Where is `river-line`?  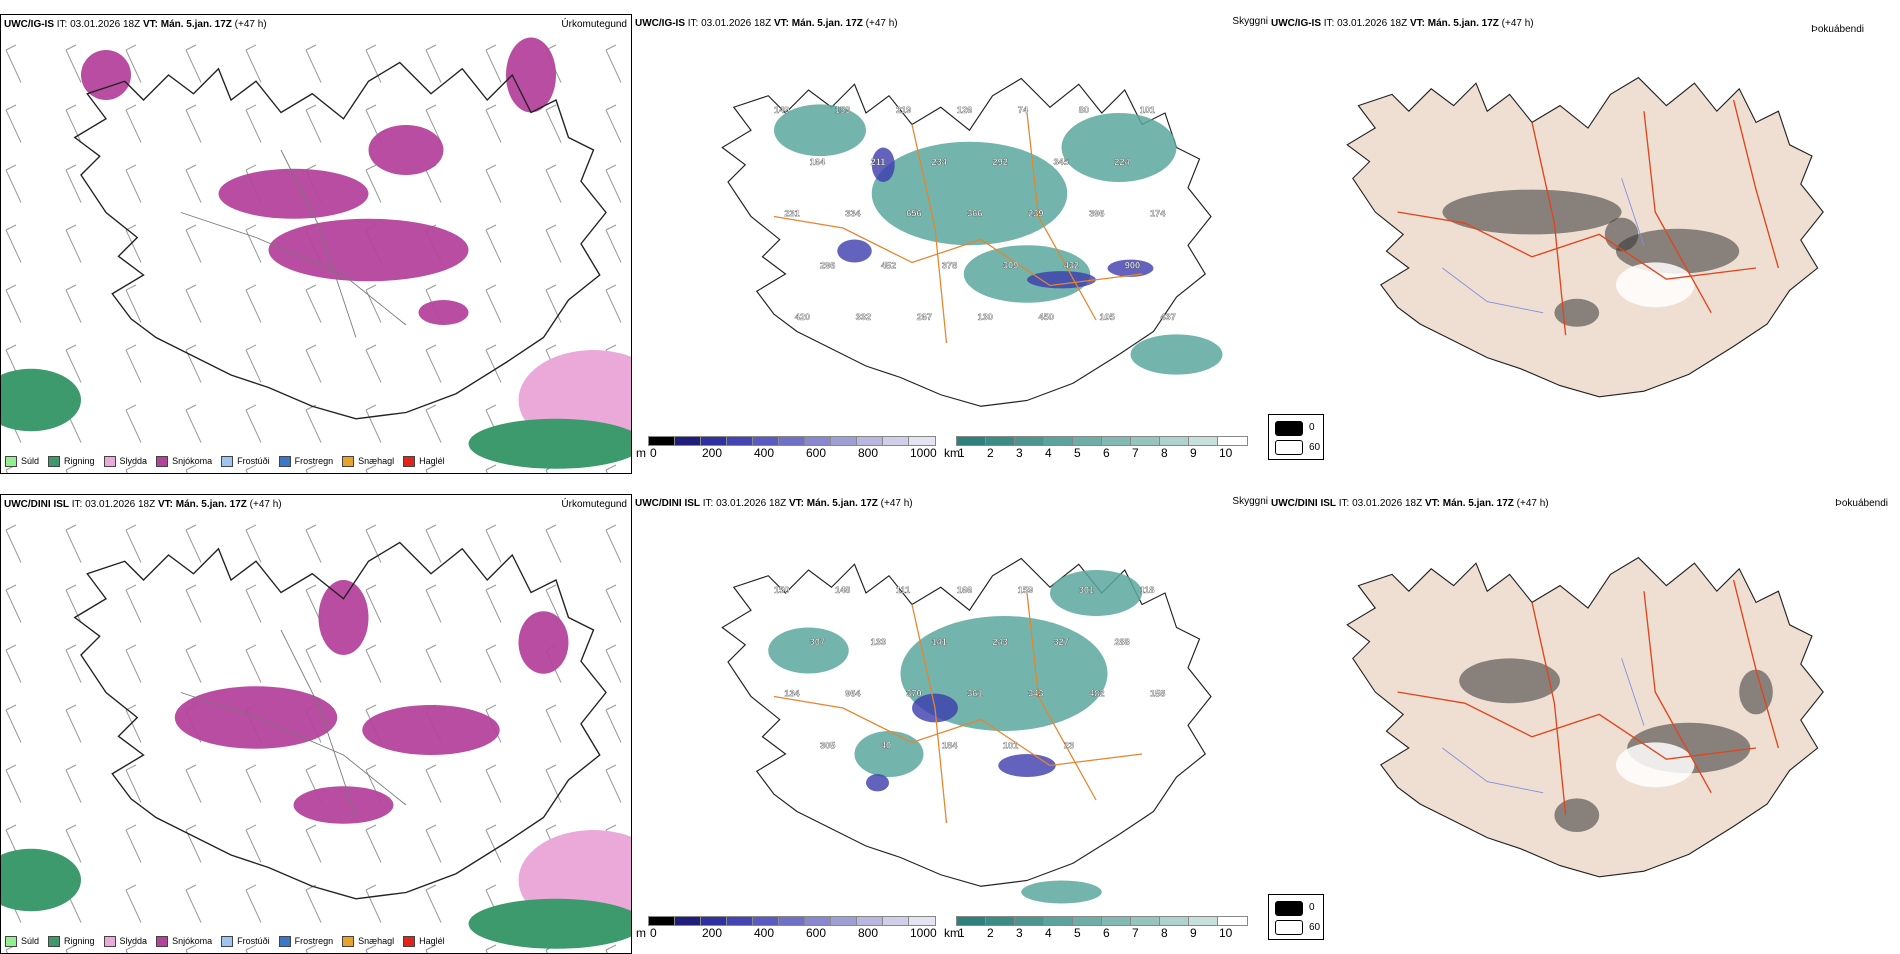
river-line is located at coordinates (1543, 726).